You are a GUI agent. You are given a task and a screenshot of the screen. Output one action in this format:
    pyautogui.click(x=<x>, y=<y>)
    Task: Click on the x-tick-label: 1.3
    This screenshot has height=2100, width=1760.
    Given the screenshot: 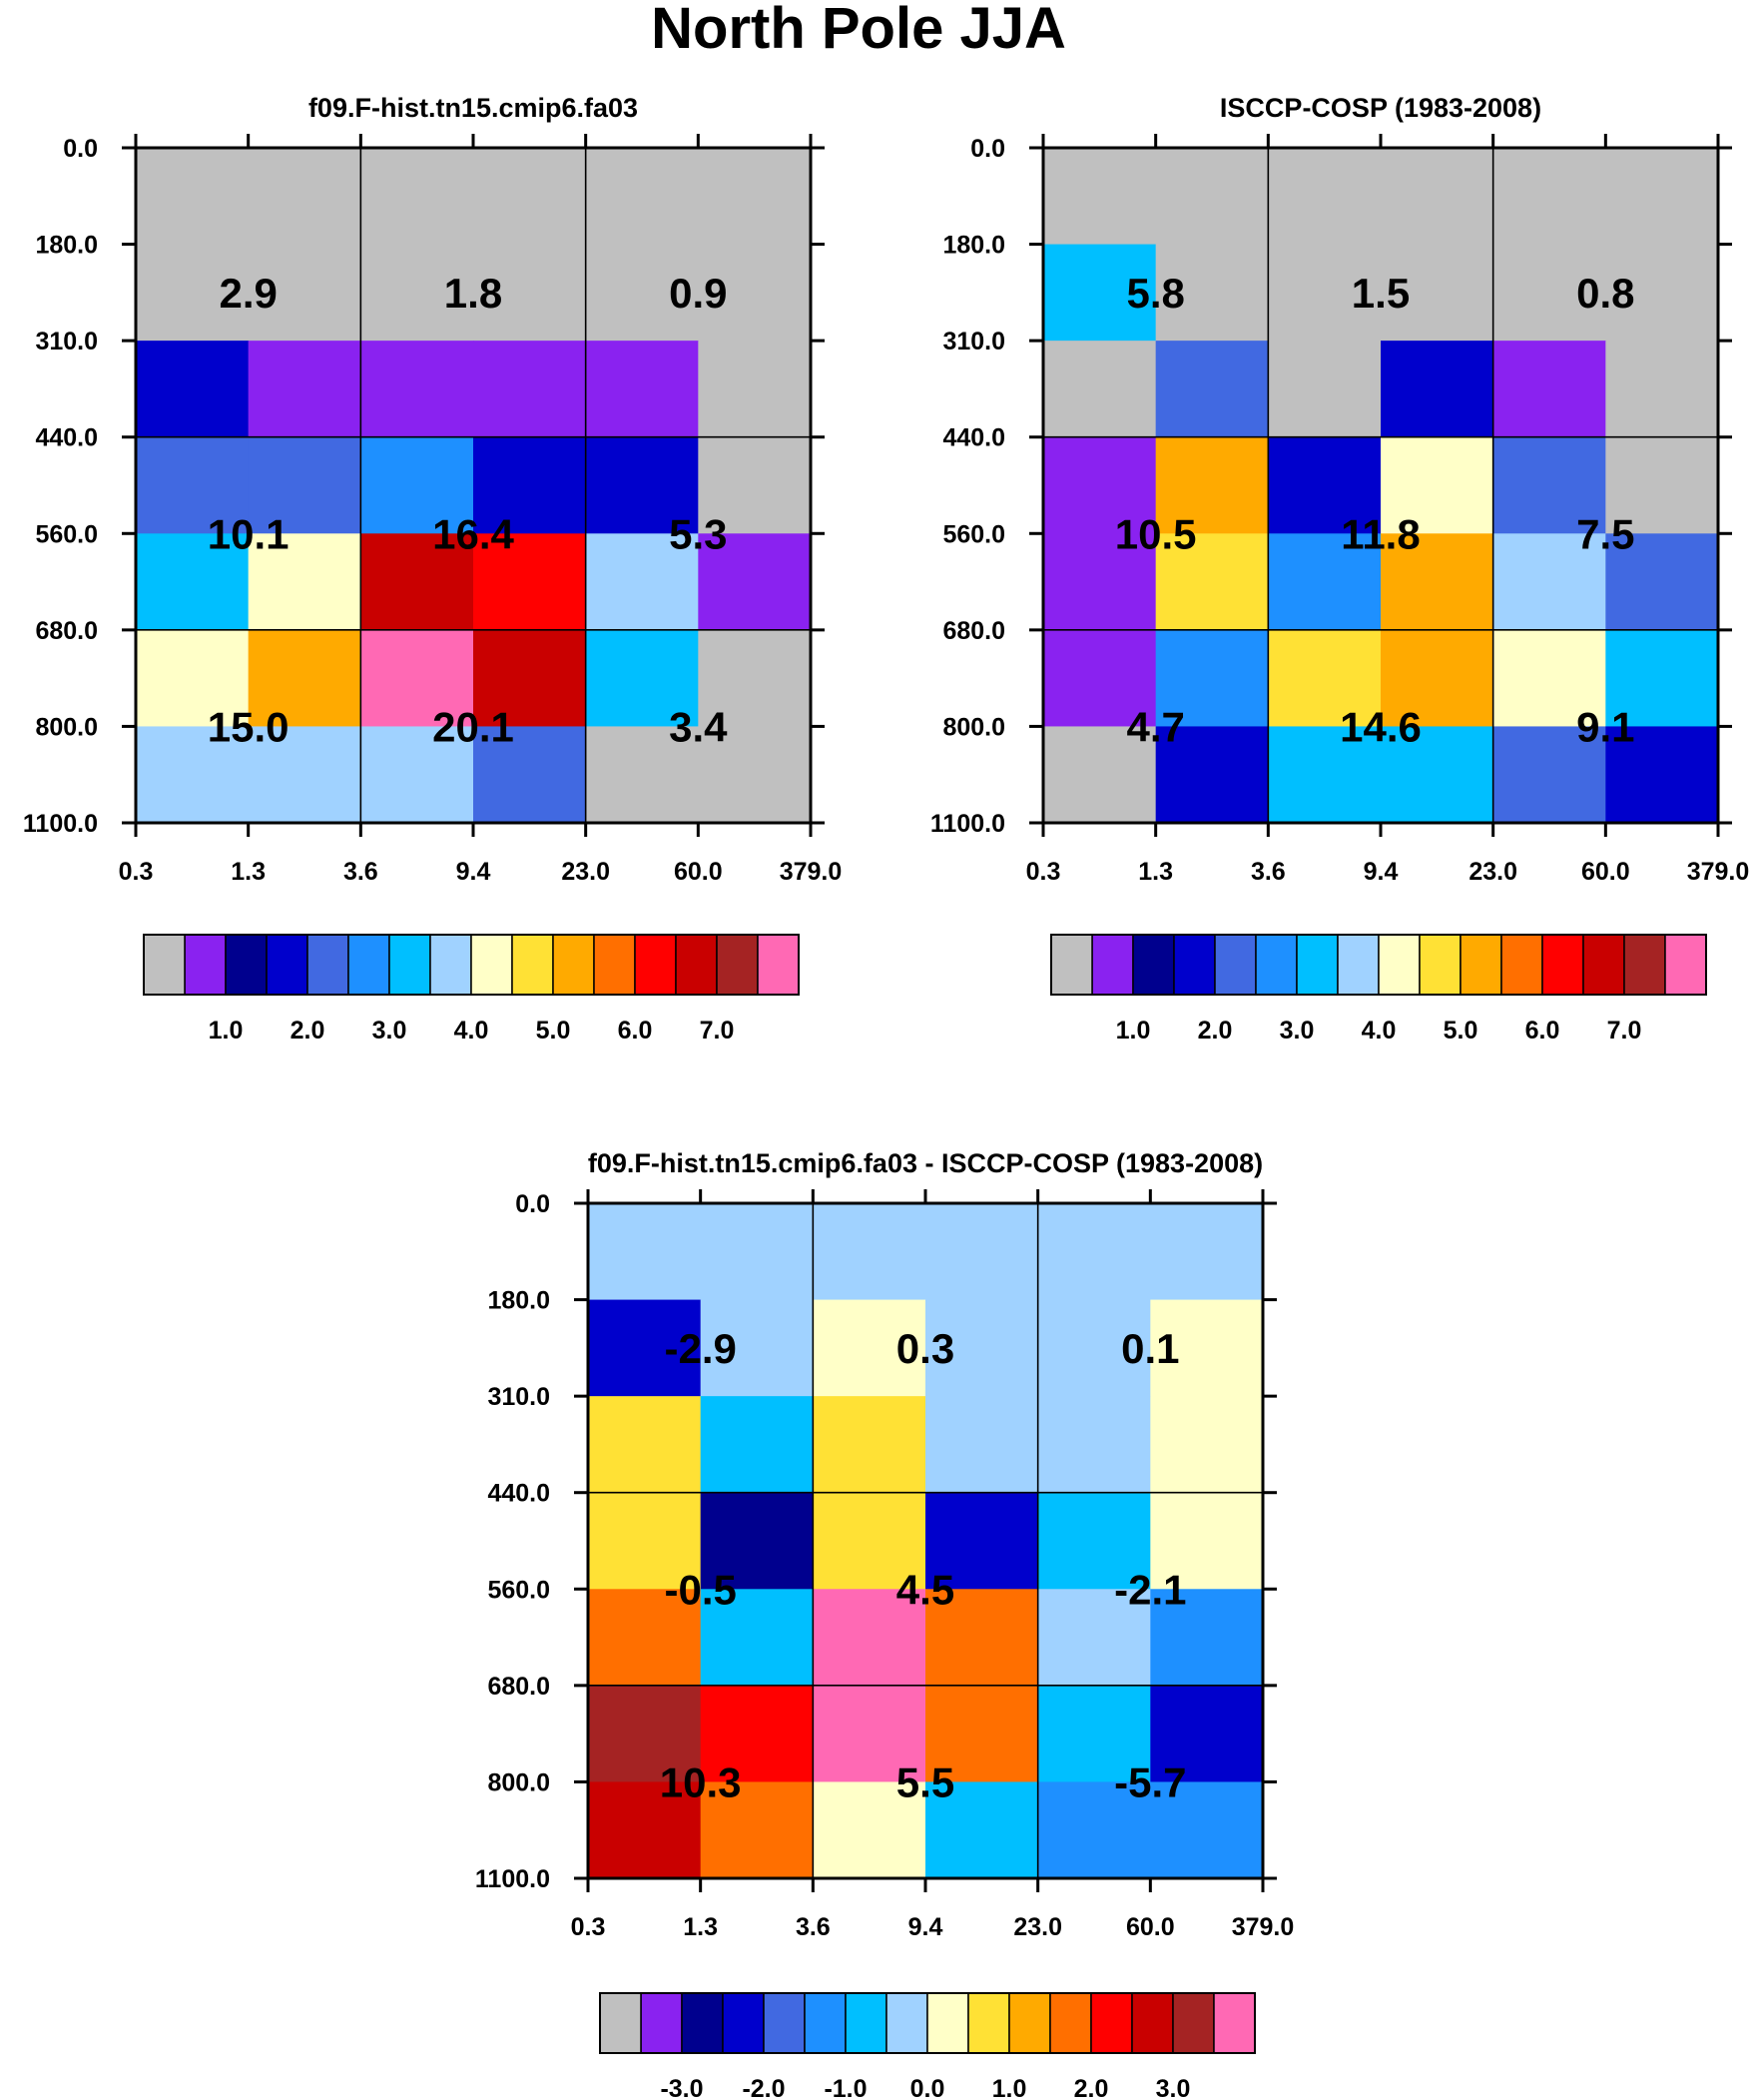 What is the action you would take?
    pyautogui.click(x=1155, y=872)
    